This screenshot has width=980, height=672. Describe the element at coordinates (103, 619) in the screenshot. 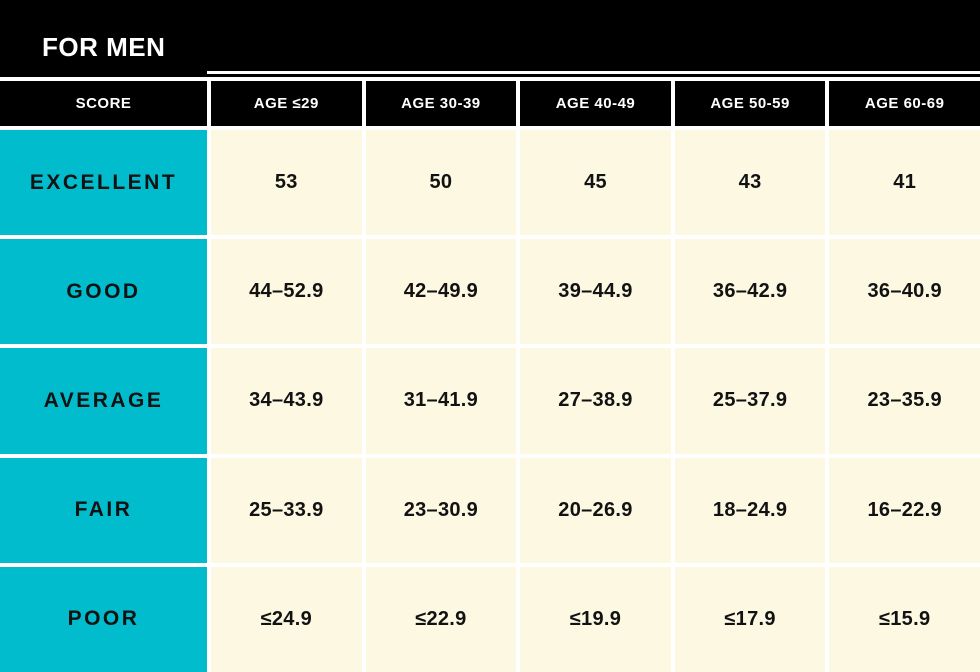

I see `row-label-poor: POOR` at that location.